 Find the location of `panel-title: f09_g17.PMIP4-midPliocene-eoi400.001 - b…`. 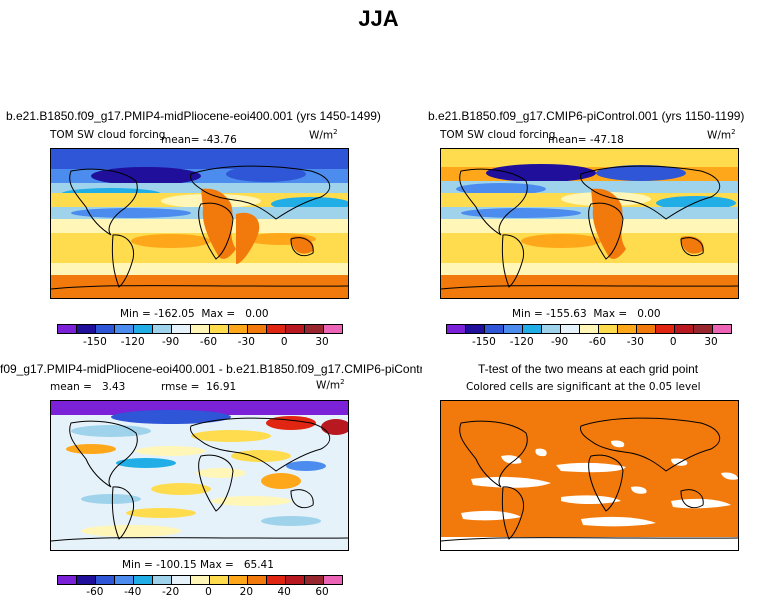

panel-title: f09_g17.PMIP4-midPliocene-eoi400.001 - b… is located at coordinates (211, 369).